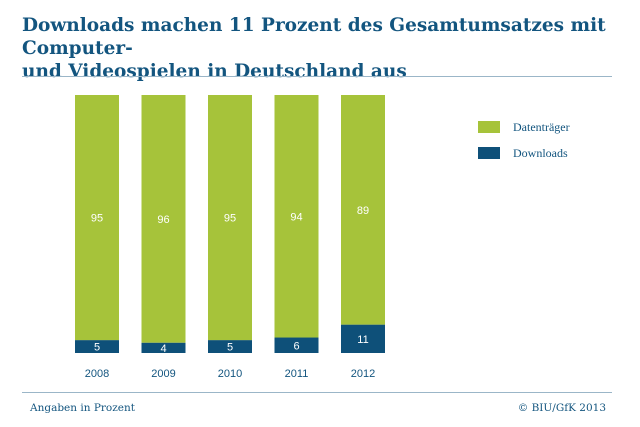 The width and height of the screenshot is (640, 427). What do you see at coordinates (82, 408) in the screenshot?
I see `footer-note: Angaben in Prozent` at bounding box center [82, 408].